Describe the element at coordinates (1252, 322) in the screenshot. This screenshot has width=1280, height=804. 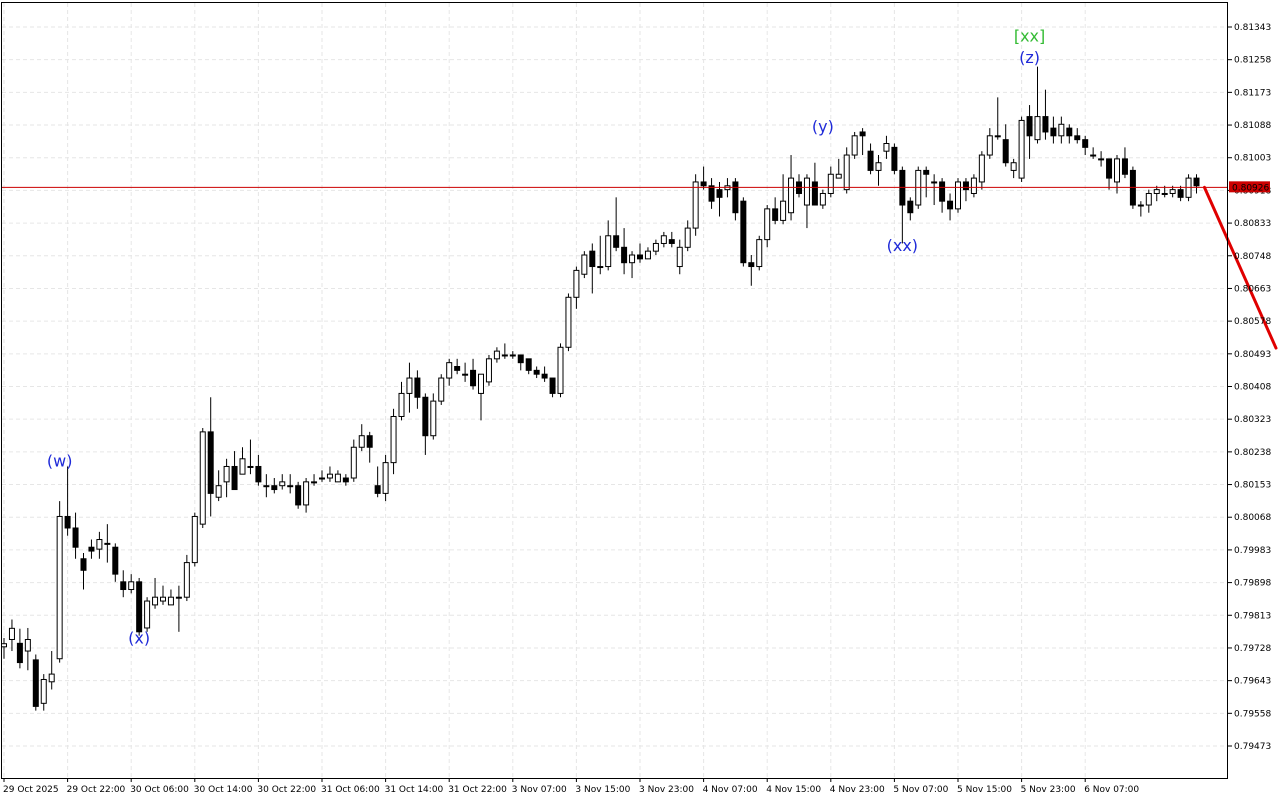
I see `price-tick-label: 0.80578` at that location.